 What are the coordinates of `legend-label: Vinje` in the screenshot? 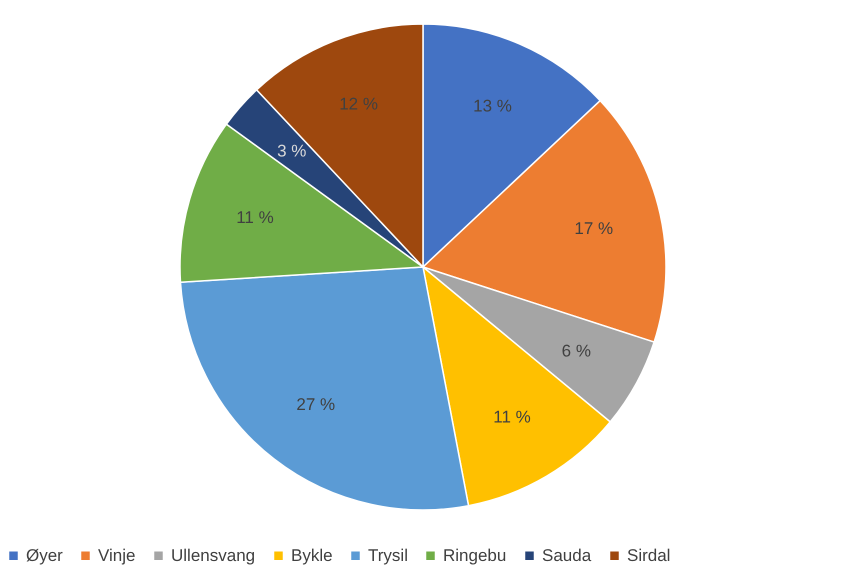 It's located at (117, 555).